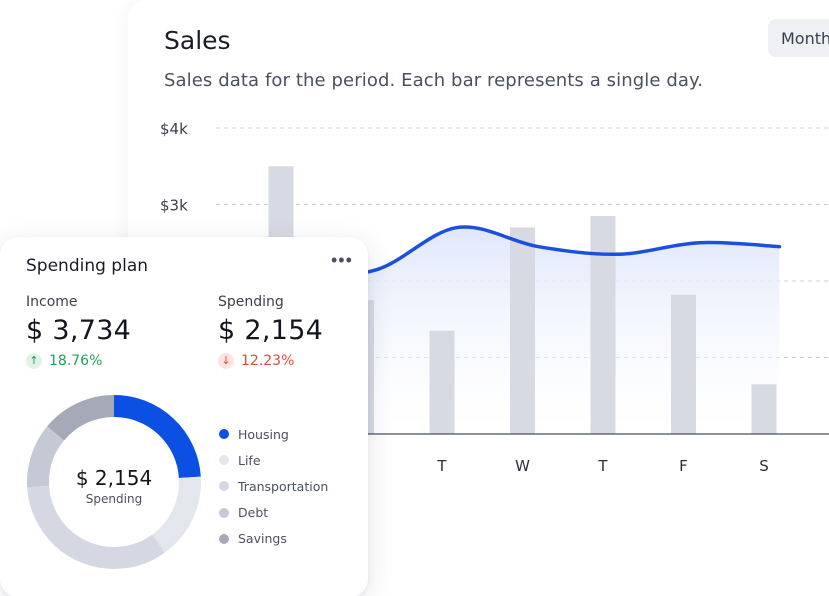  I want to click on legend-item: Transportation, so click(273, 486).